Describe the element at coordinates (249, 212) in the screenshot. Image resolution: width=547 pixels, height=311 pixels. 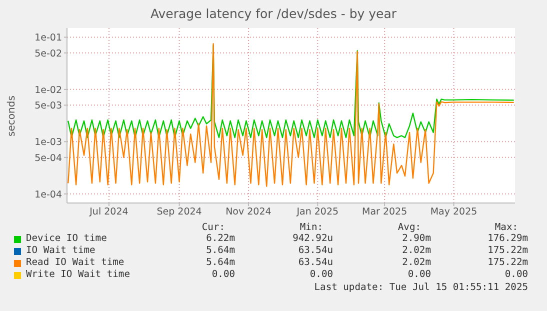
I see `x-tick-label: Nov 2024` at that location.